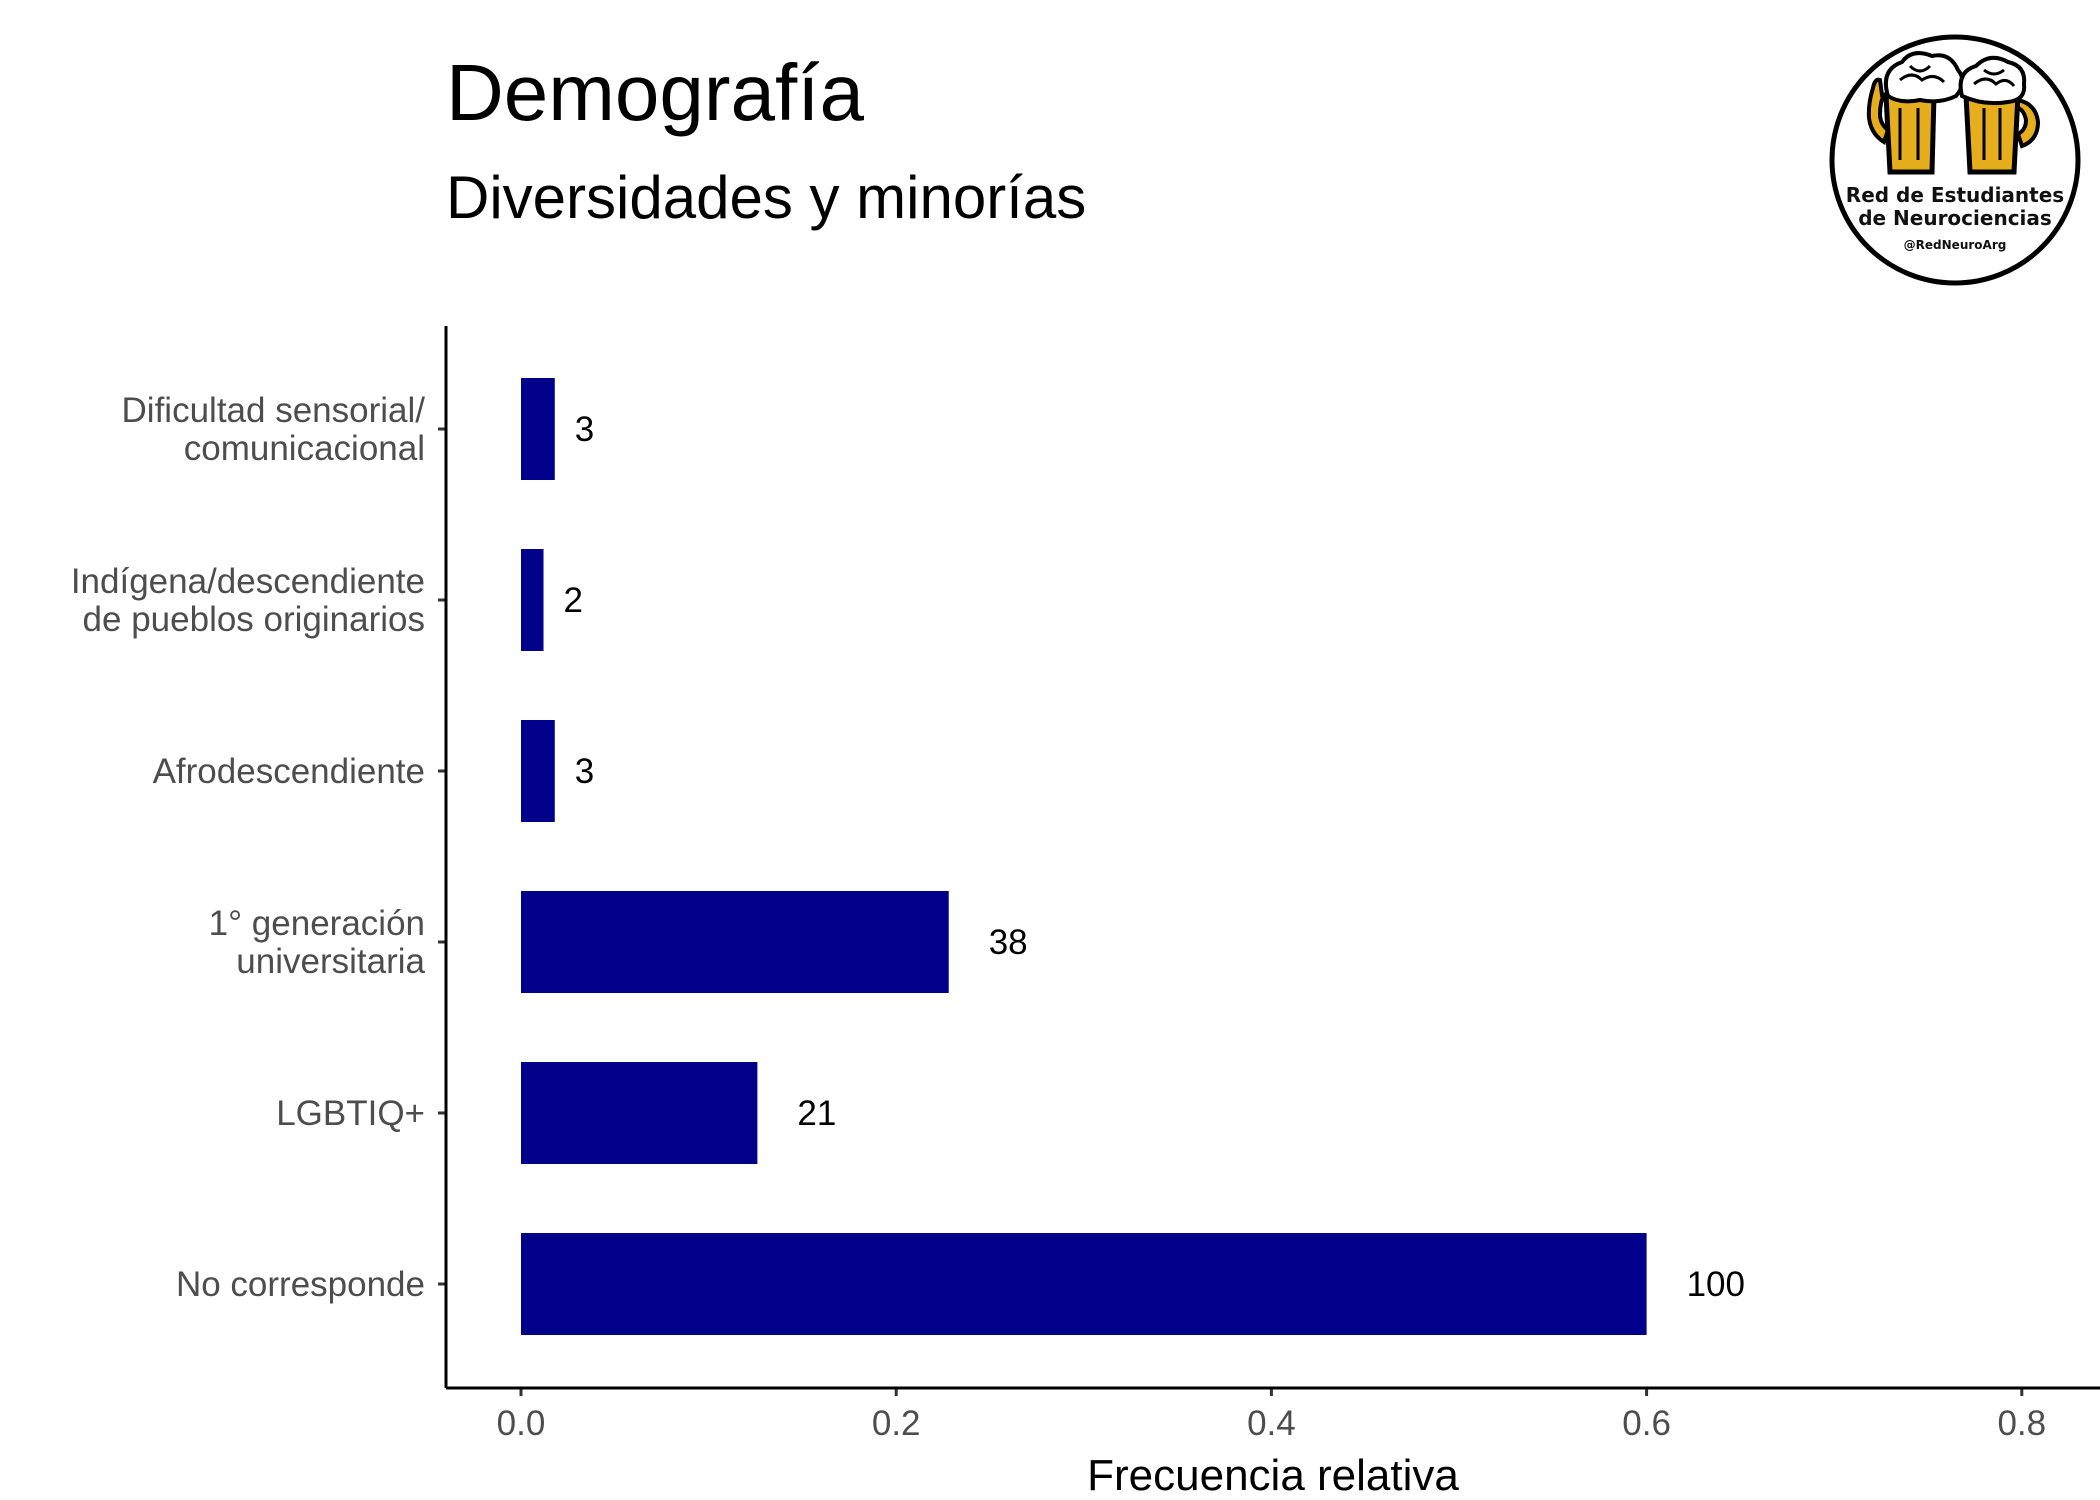  I want to click on y-tick-label-0: Dificultad sensorial/comunicacional, so click(274, 429).